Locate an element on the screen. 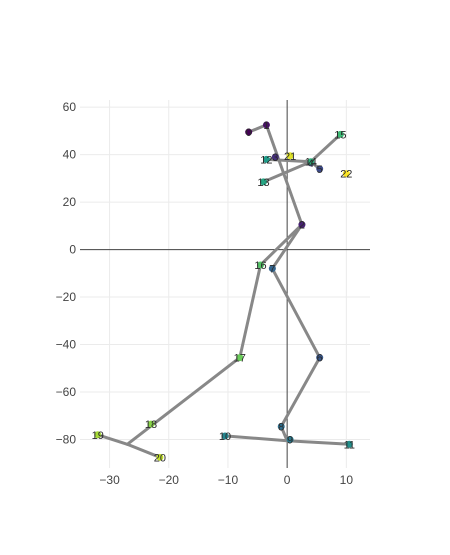 Image resolution: width=450 pixels, height=555 pixels. point-label-7: 7 is located at coordinates (272, 270).